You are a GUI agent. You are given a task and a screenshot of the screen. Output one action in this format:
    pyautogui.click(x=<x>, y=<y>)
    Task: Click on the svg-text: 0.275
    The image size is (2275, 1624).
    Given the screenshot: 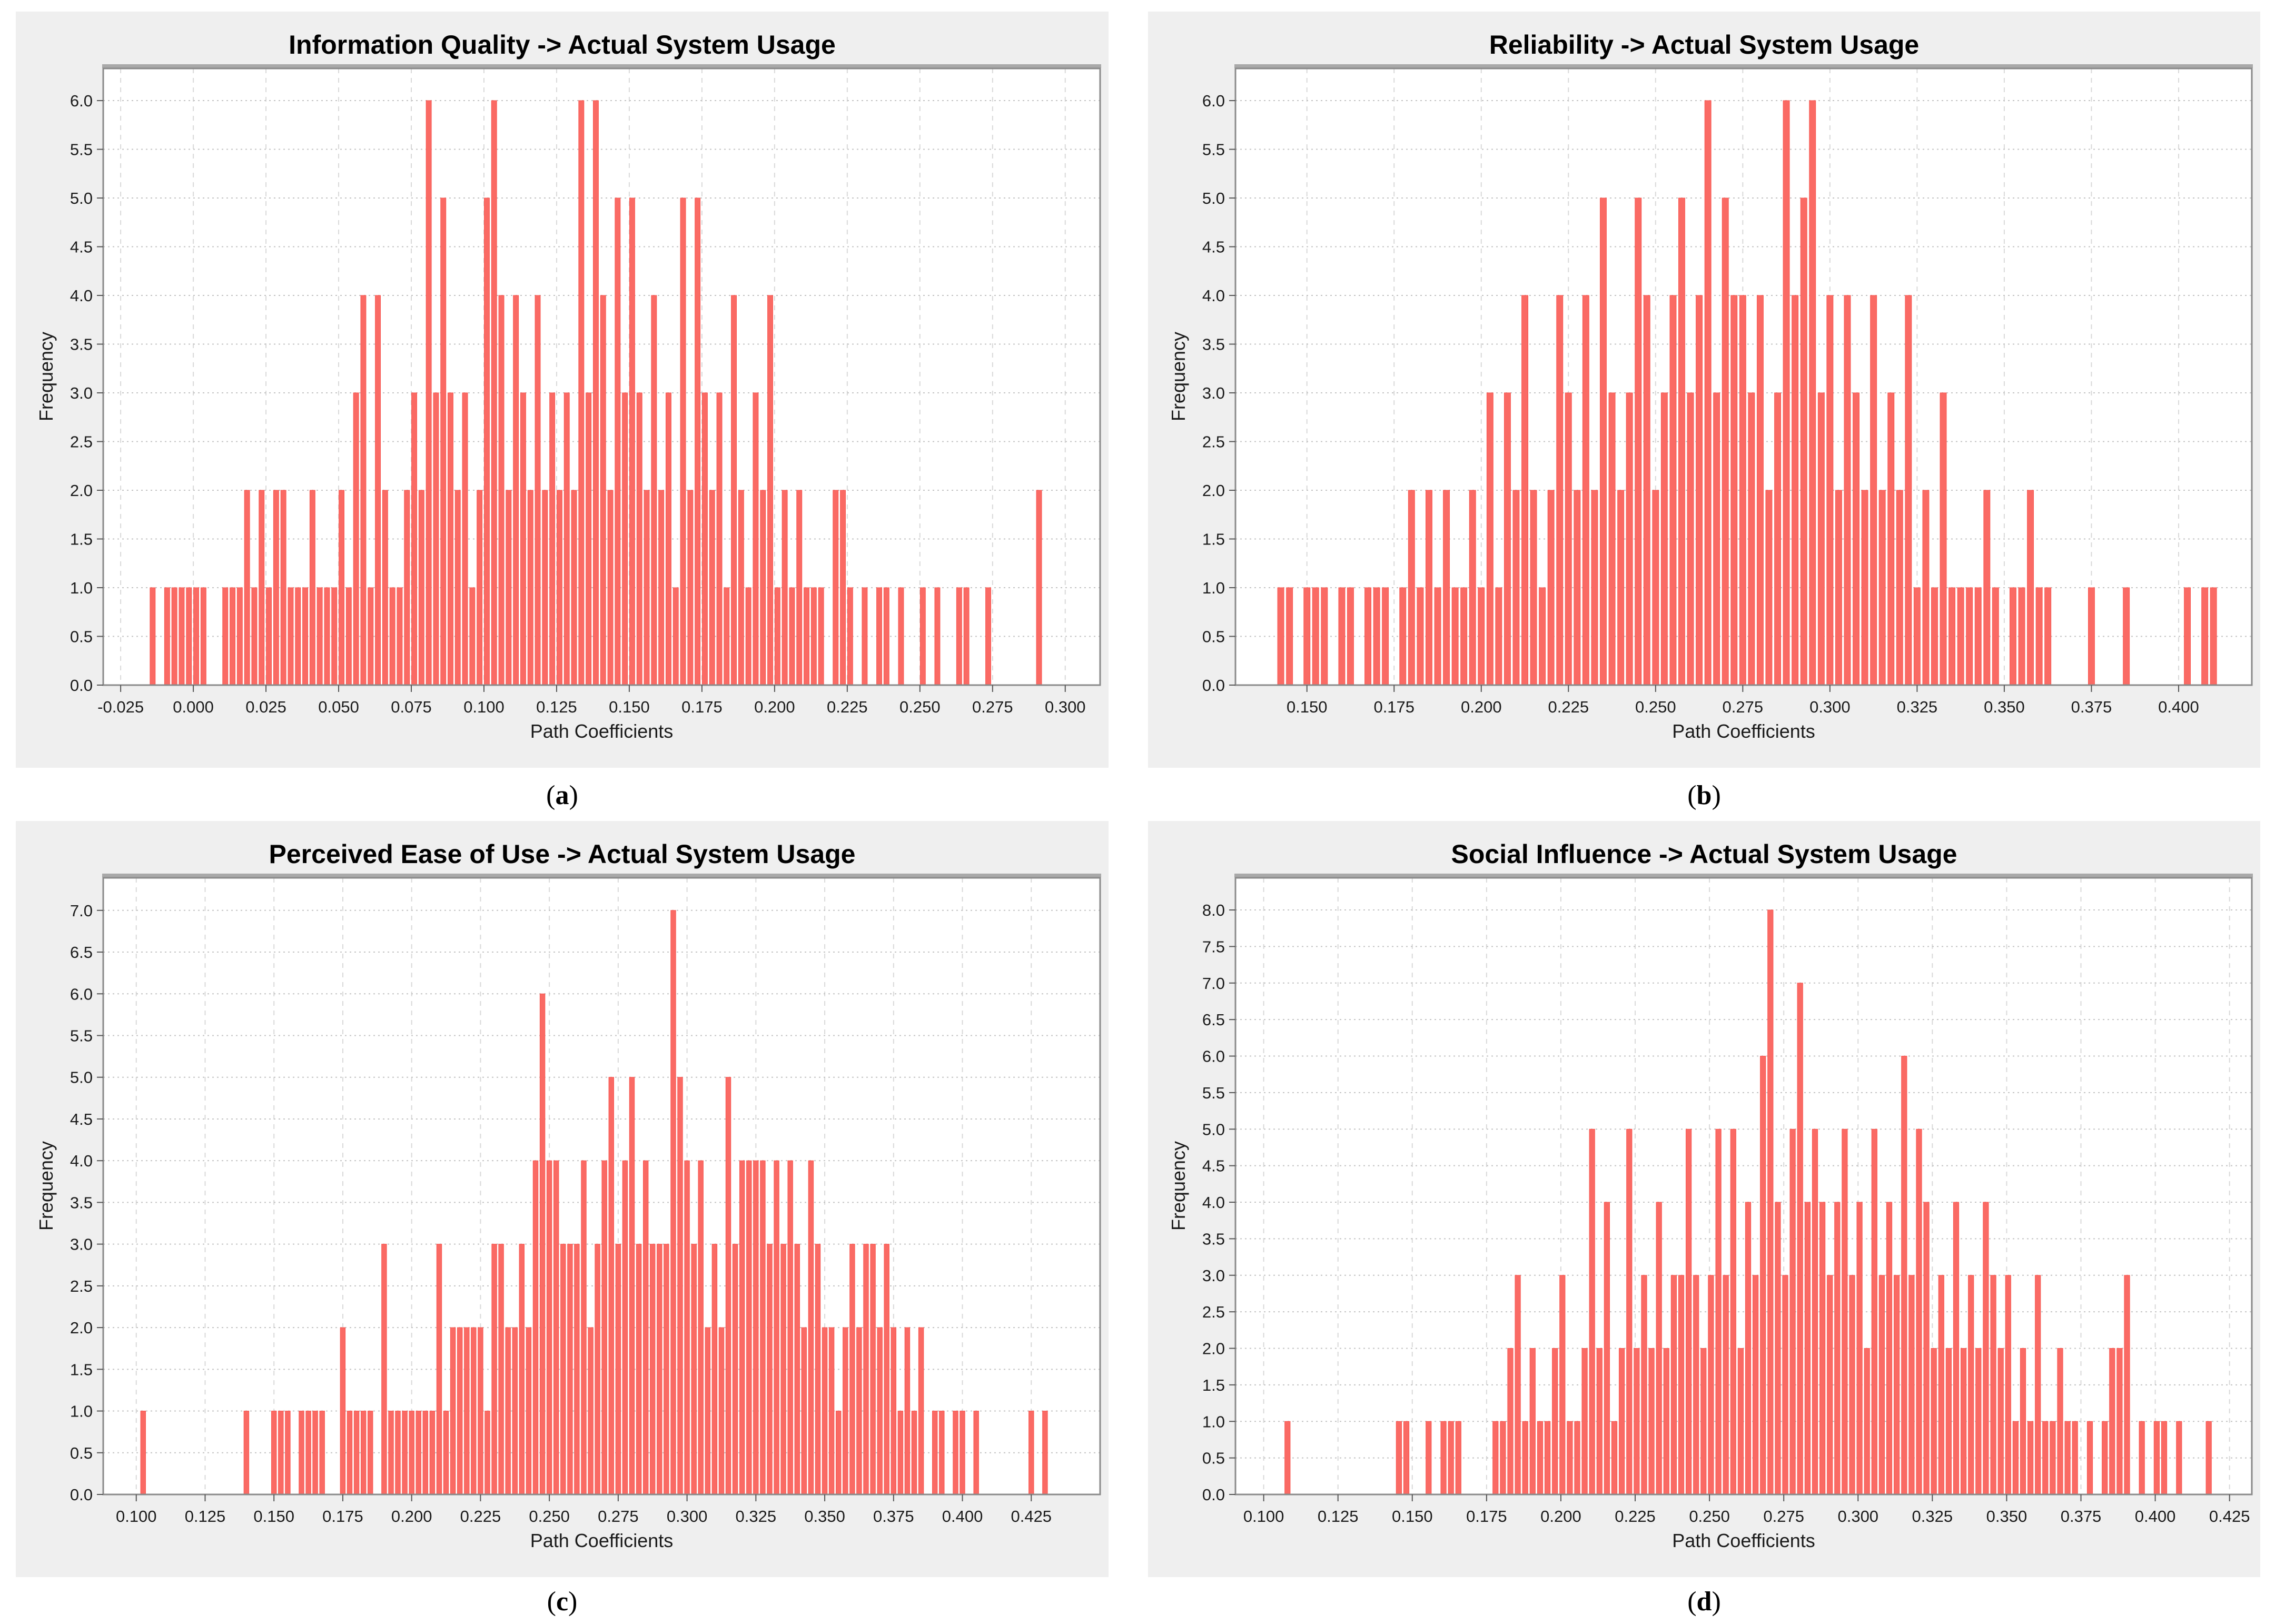 What is the action you would take?
    pyautogui.click(x=1743, y=707)
    